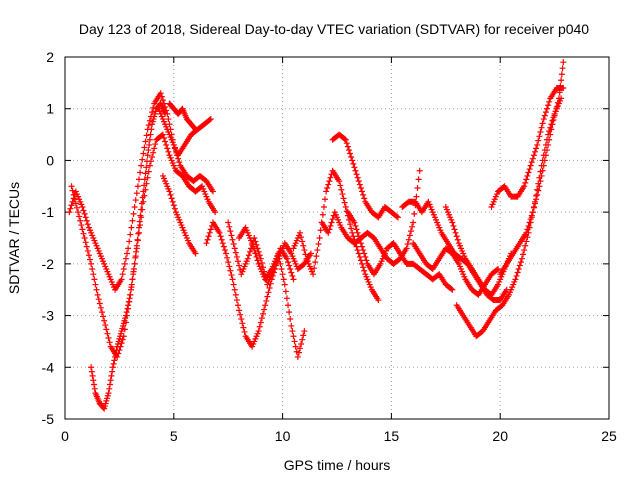 The width and height of the screenshot is (640, 480). What do you see at coordinates (48, 264) in the screenshot?
I see `y-tick-label: -2` at bounding box center [48, 264].